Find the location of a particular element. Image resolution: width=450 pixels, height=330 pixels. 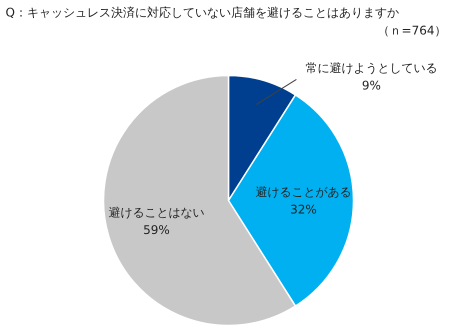

data-label: 32% is located at coordinates (303, 209).